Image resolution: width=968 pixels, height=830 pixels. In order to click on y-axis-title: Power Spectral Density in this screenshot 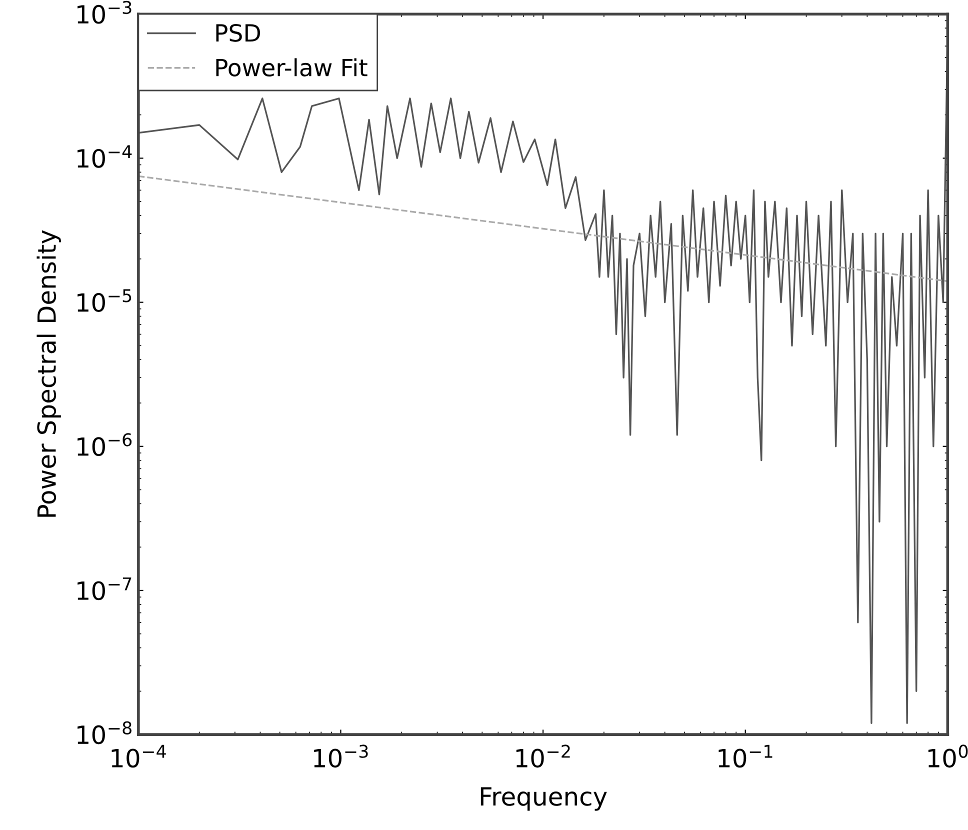, I will do `click(48, 373)`.